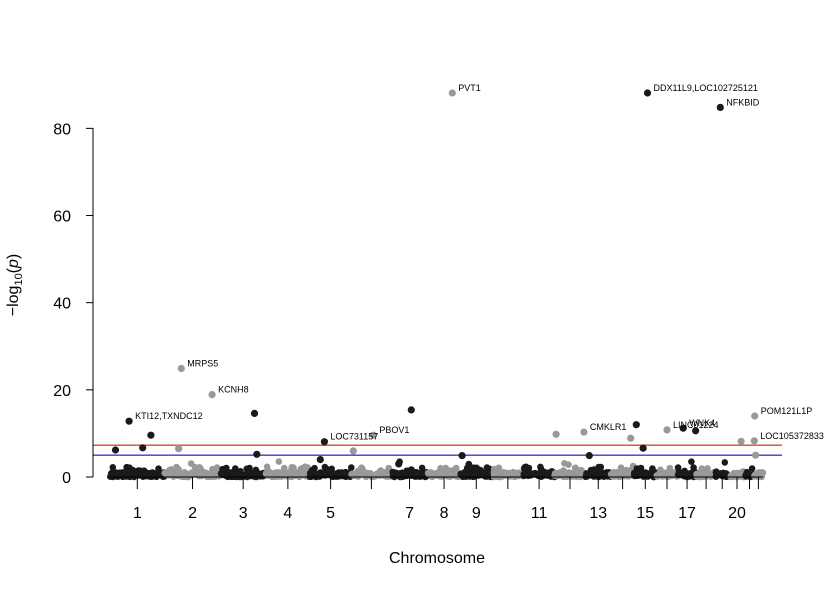 This screenshot has height=593, width=830. What do you see at coordinates (169, 416) in the screenshot?
I see `gene-label: KTI12,TXNDC12` at bounding box center [169, 416].